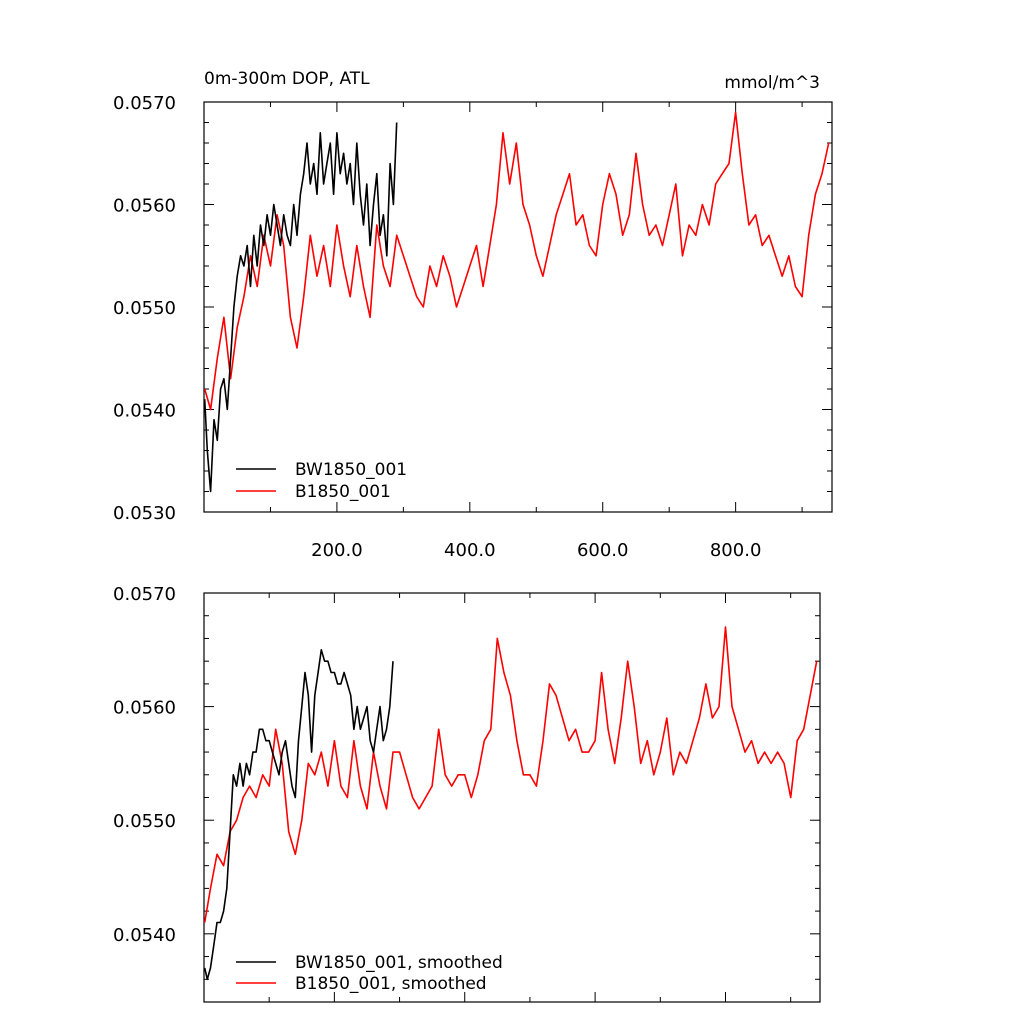  Describe the element at coordinates (337, 550) in the screenshot. I see `x-tick-label: 200.0` at that location.